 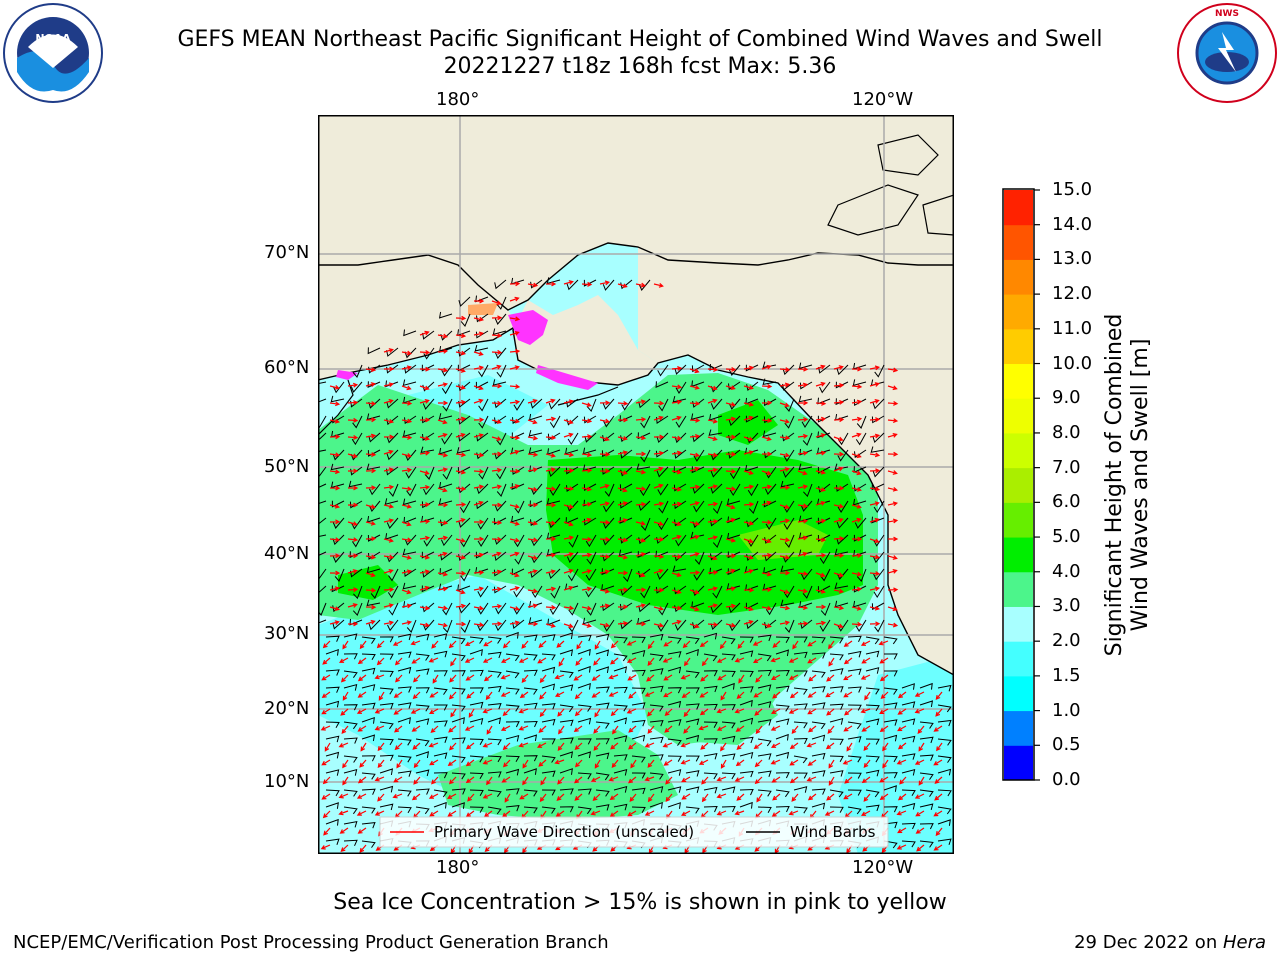 What do you see at coordinates (1018, 693) in the screenshot?
I see `colorbar-cell` at bounding box center [1018, 693].